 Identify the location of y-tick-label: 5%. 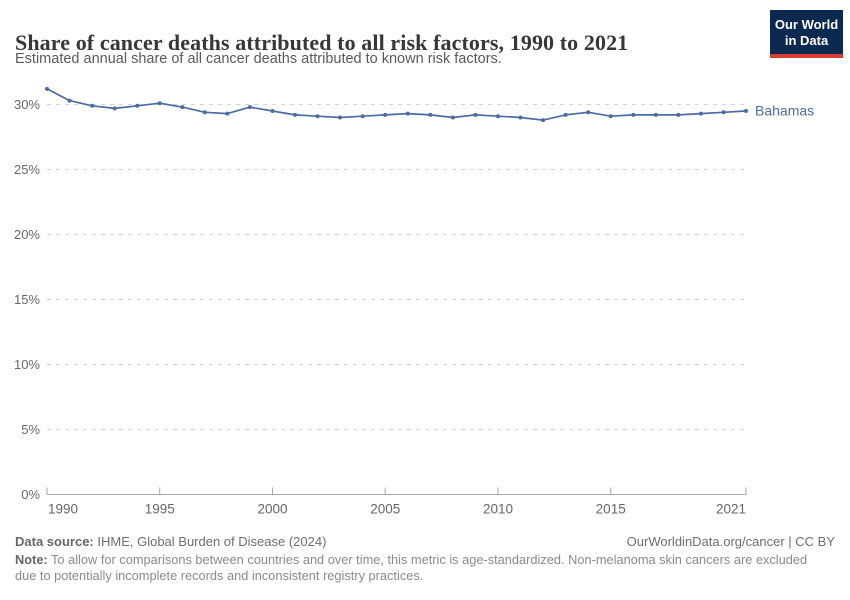
(30, 429).